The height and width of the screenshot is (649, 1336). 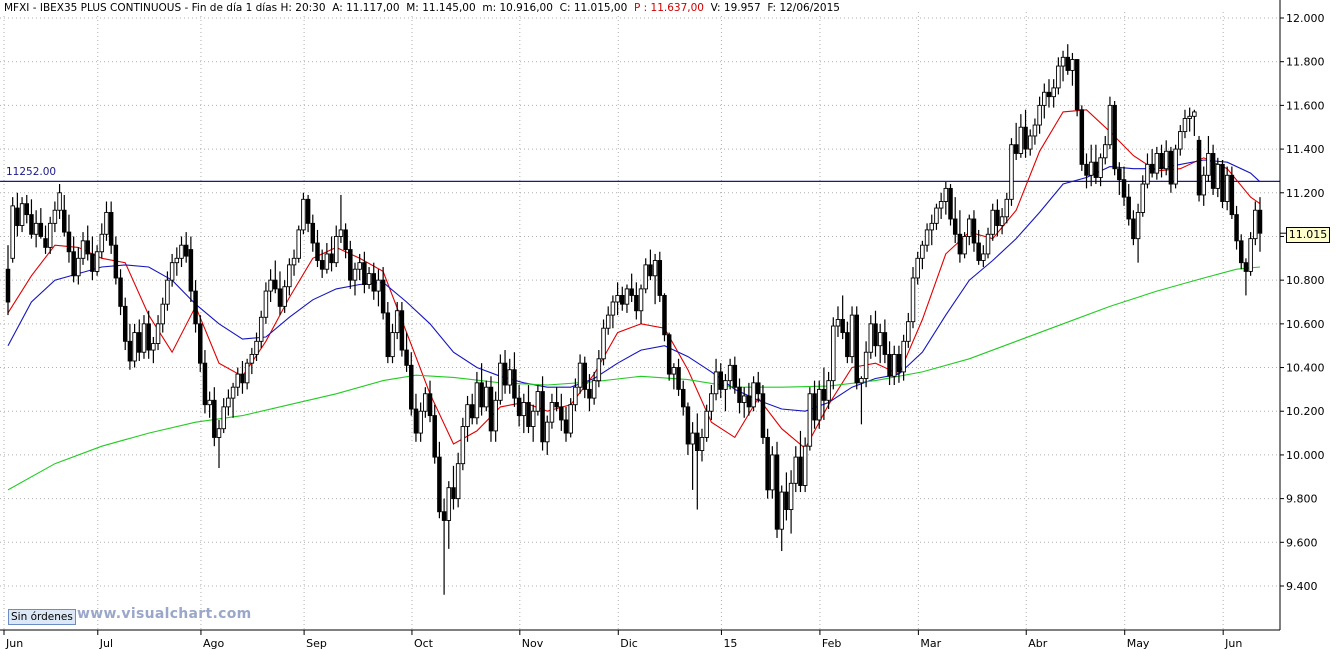 I want to click on p-value: 11.637,00, so click(x=677, y=8).